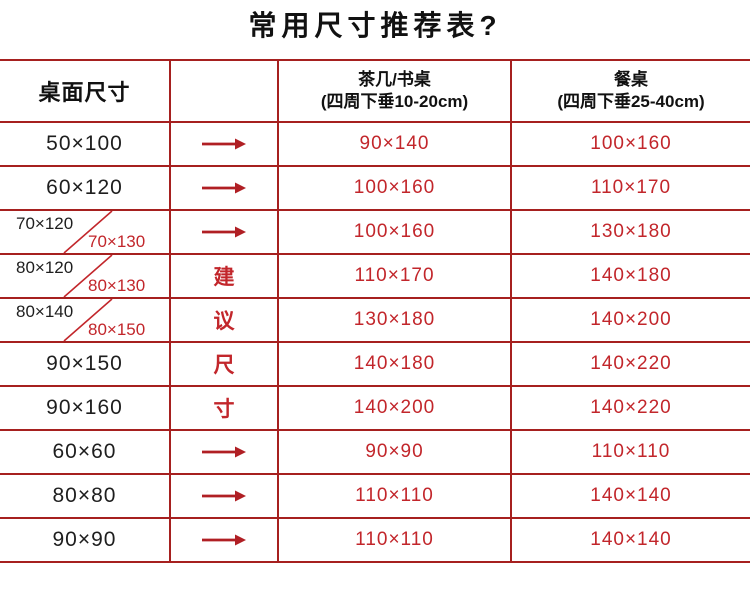 This screenshot has height=603, width=750. Describe the element at coordinates (45, 311) in the screenshot. I see `desktop-size-primary: 80×140` at that location.